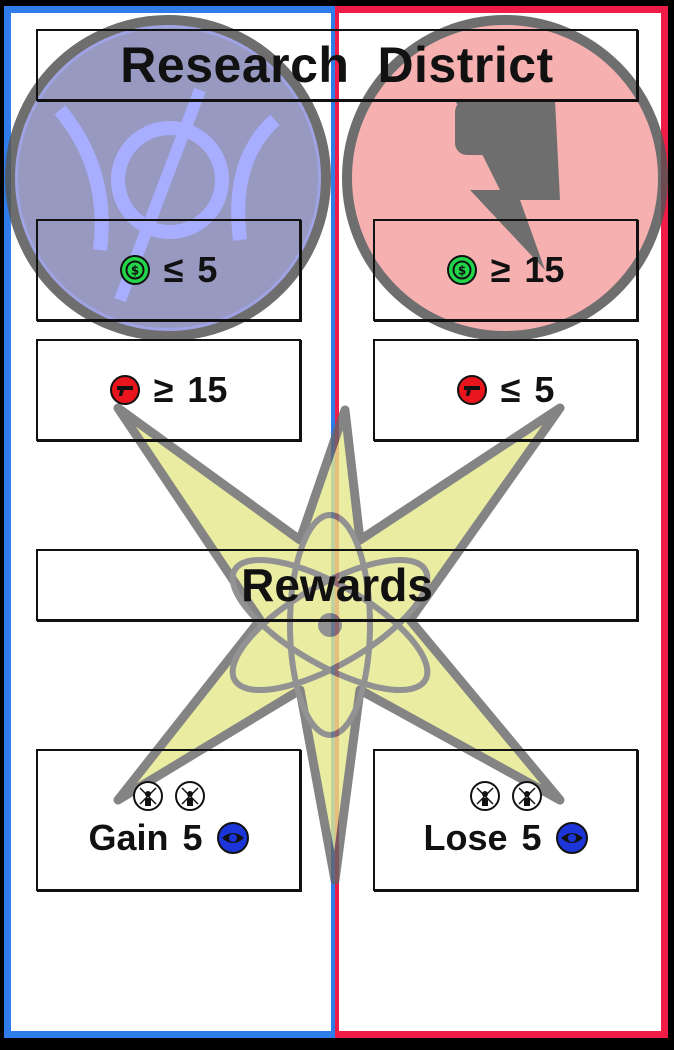  I want to click on reward-verb: Gain, so click(128, 837).